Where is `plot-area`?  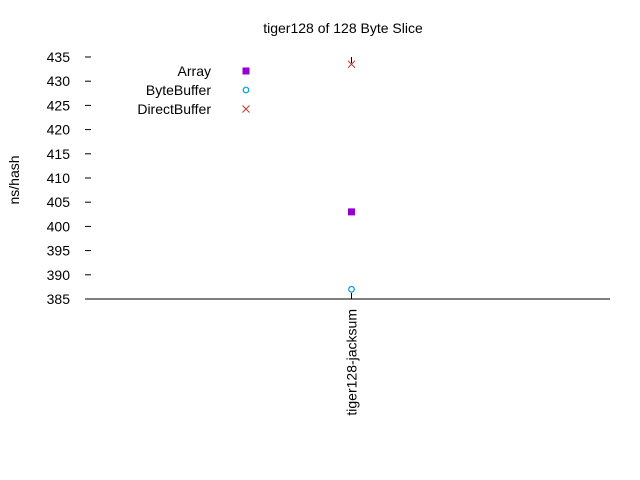
plot-area is located at coordinates (351, 176).